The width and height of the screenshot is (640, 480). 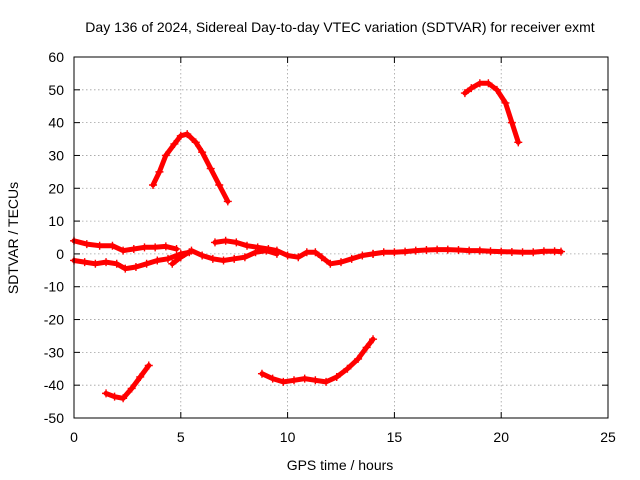 I want to click on y-tick-label: 0, so click(x=60, y=254).